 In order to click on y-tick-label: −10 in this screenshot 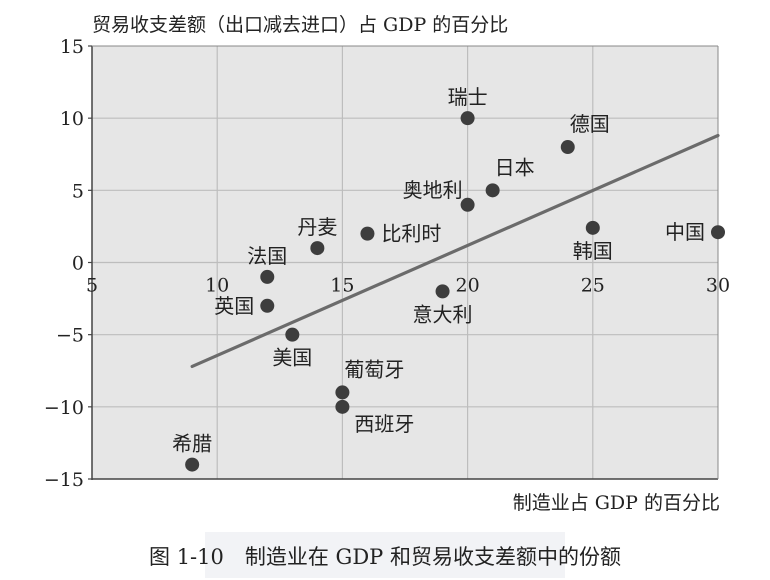, I will do `click(64, 408)`.